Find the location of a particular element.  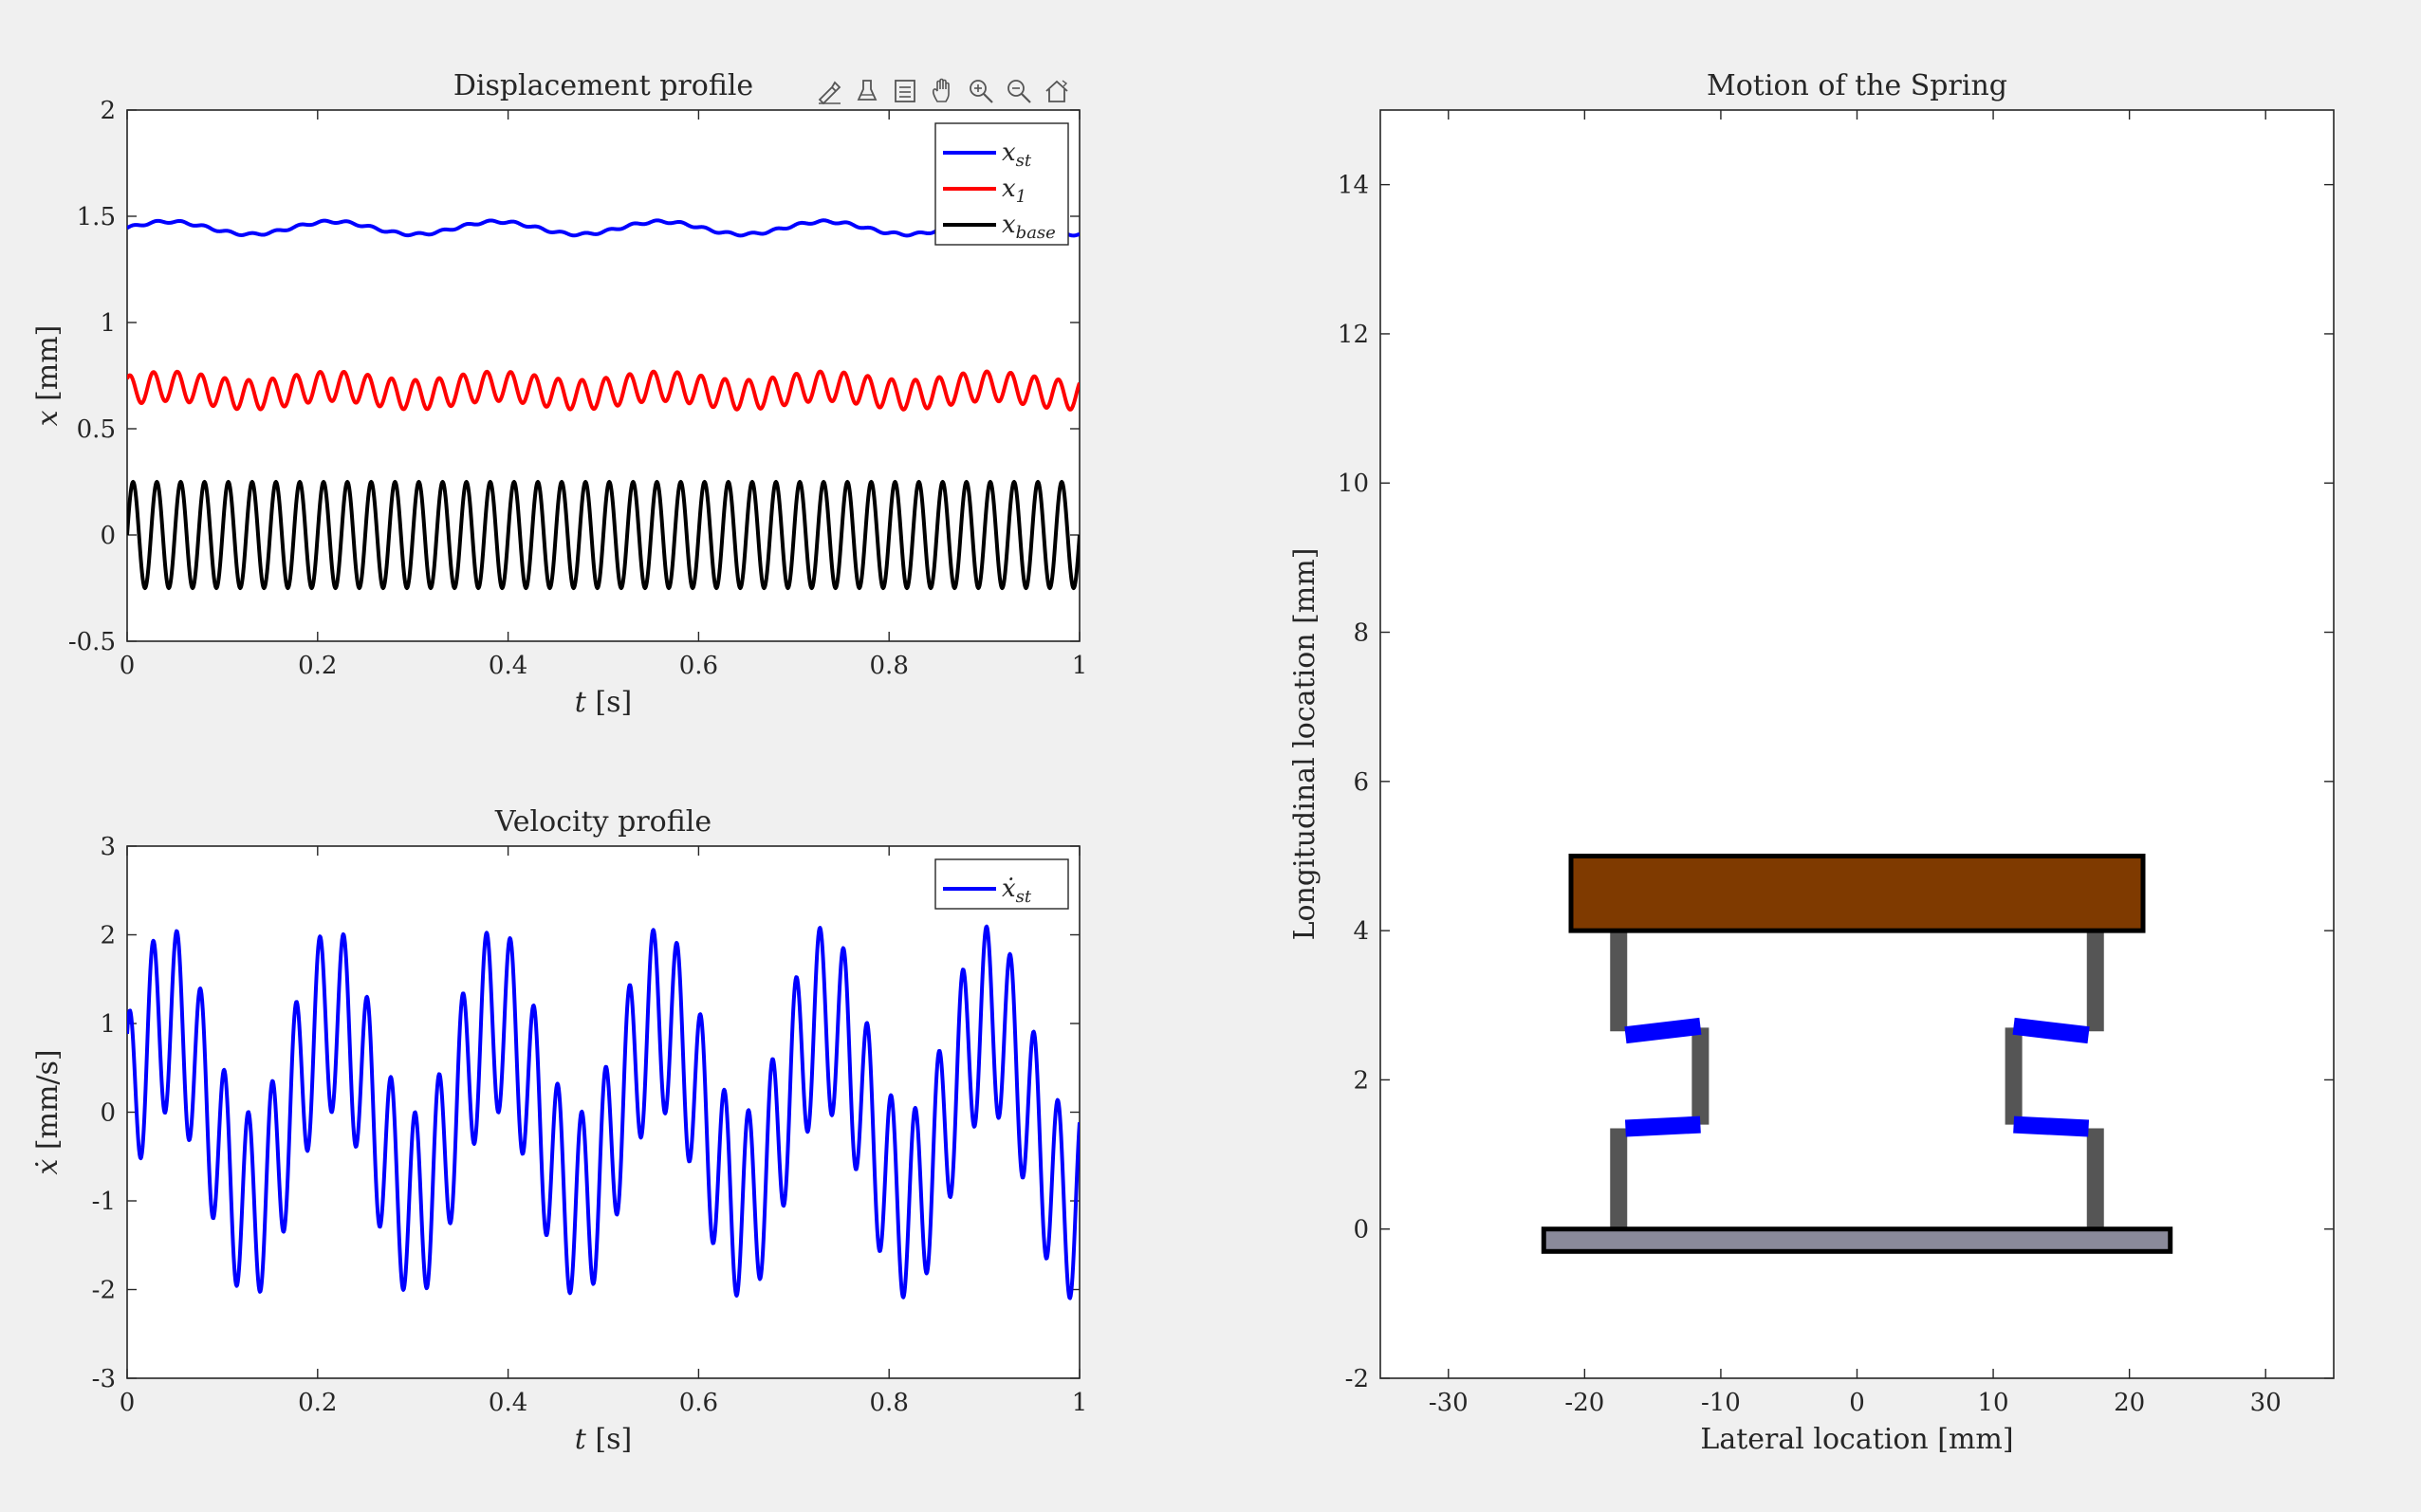

data-tips-button is located at coordinates (867, 91).